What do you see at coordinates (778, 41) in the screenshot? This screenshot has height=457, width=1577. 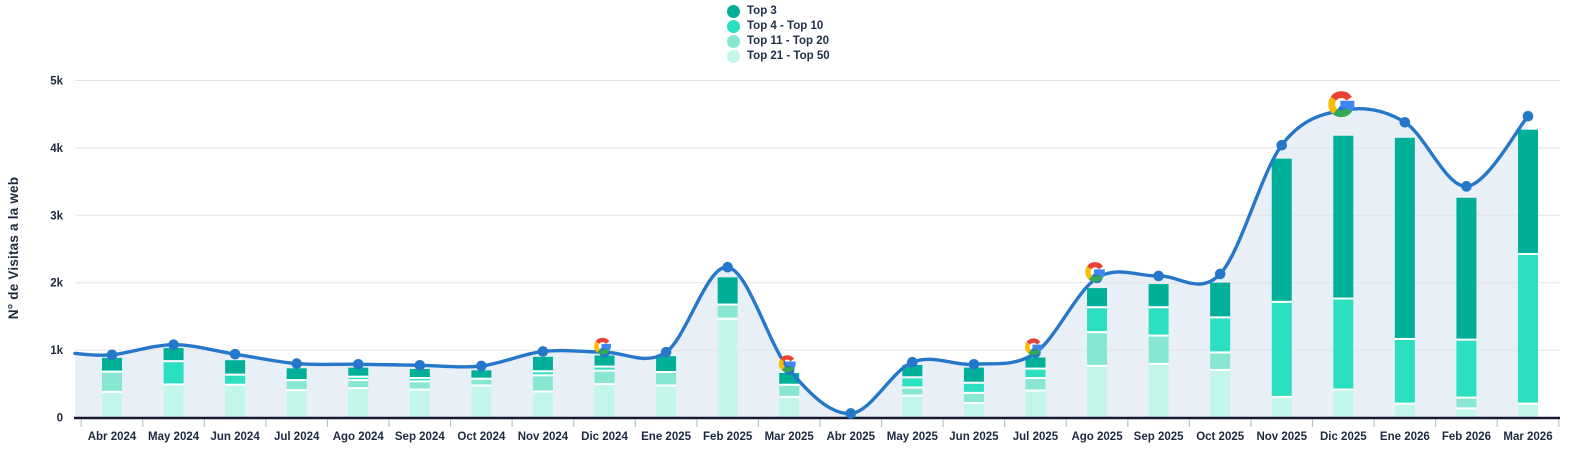 I see `legend-item: Top 11 - Top 20` at bounding box center [778, 41].